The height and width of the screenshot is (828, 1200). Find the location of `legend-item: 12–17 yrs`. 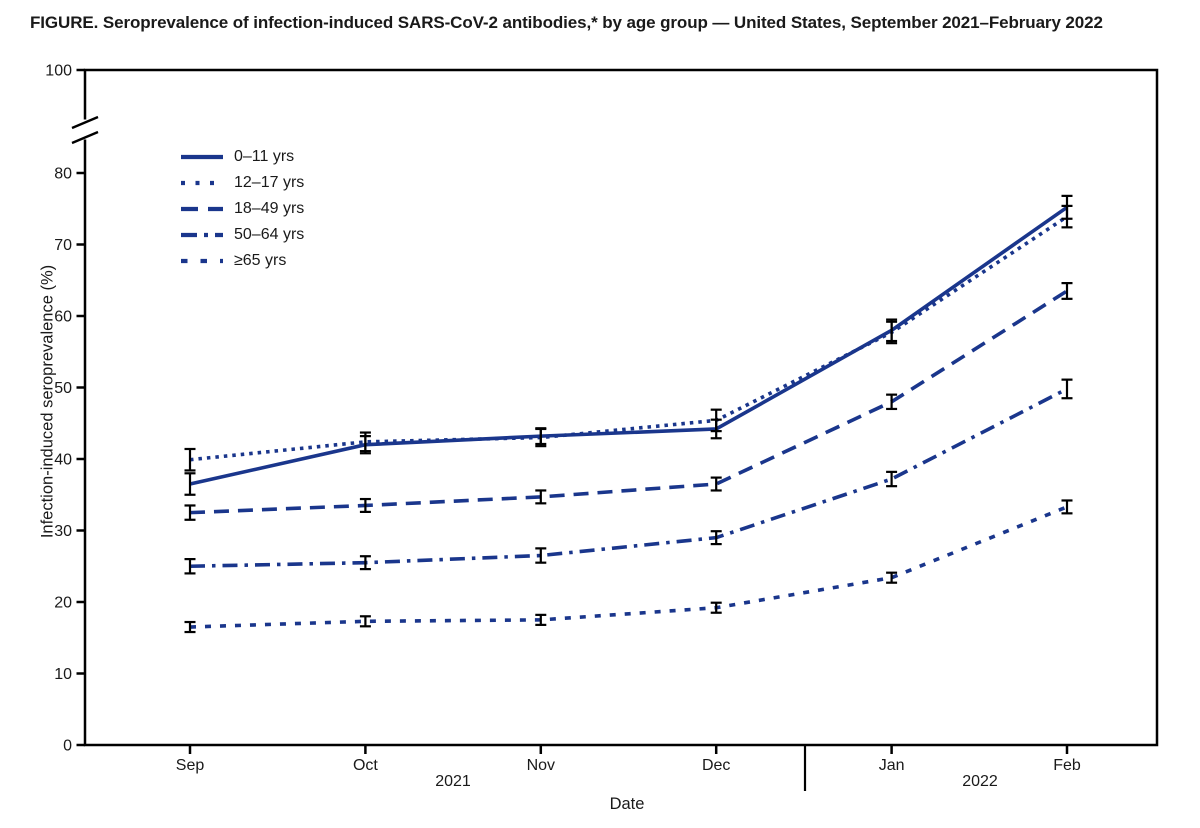

legend-item: 12–17 yrs is located at coordinates (242, 182).